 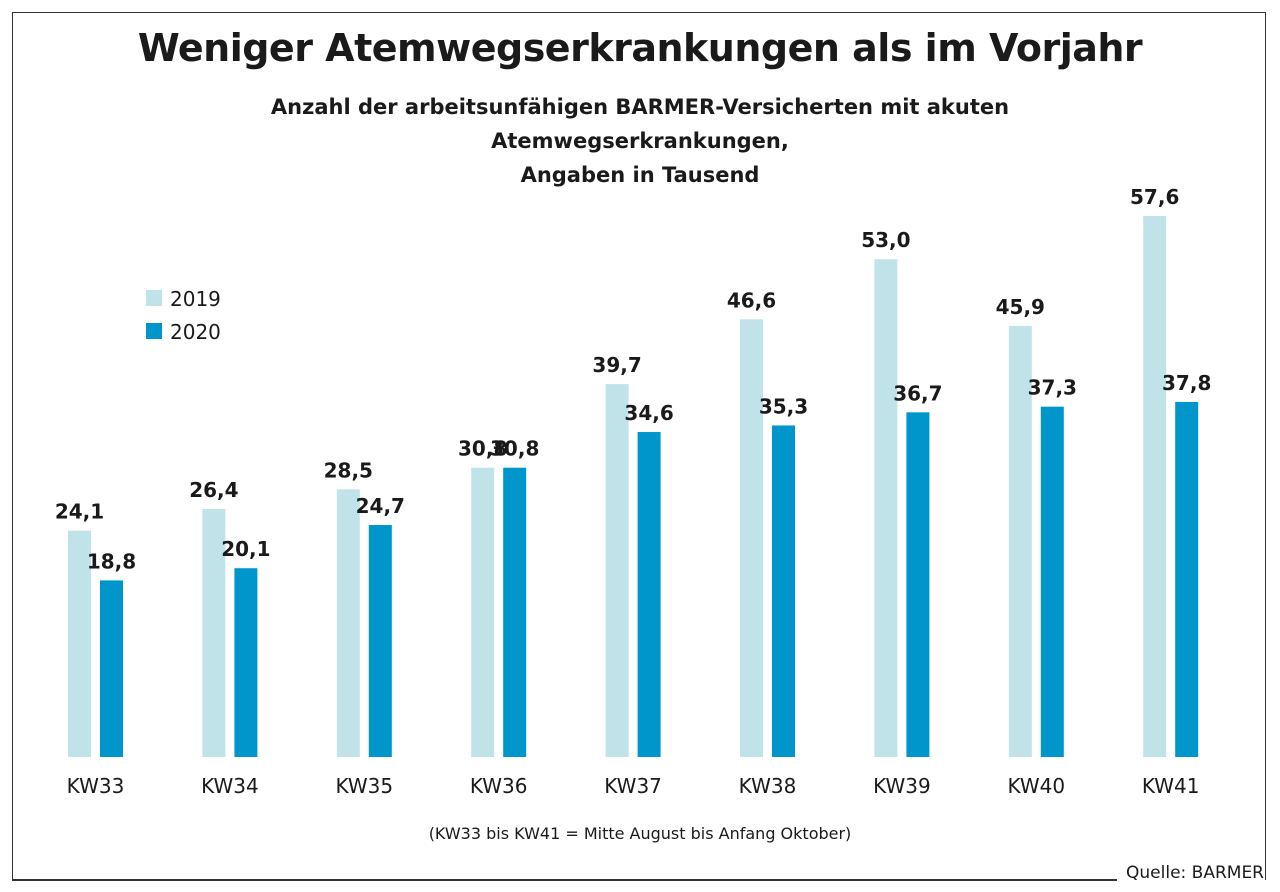 I want to click on category-label-KW35: KW35, so click(x=364, y=786).